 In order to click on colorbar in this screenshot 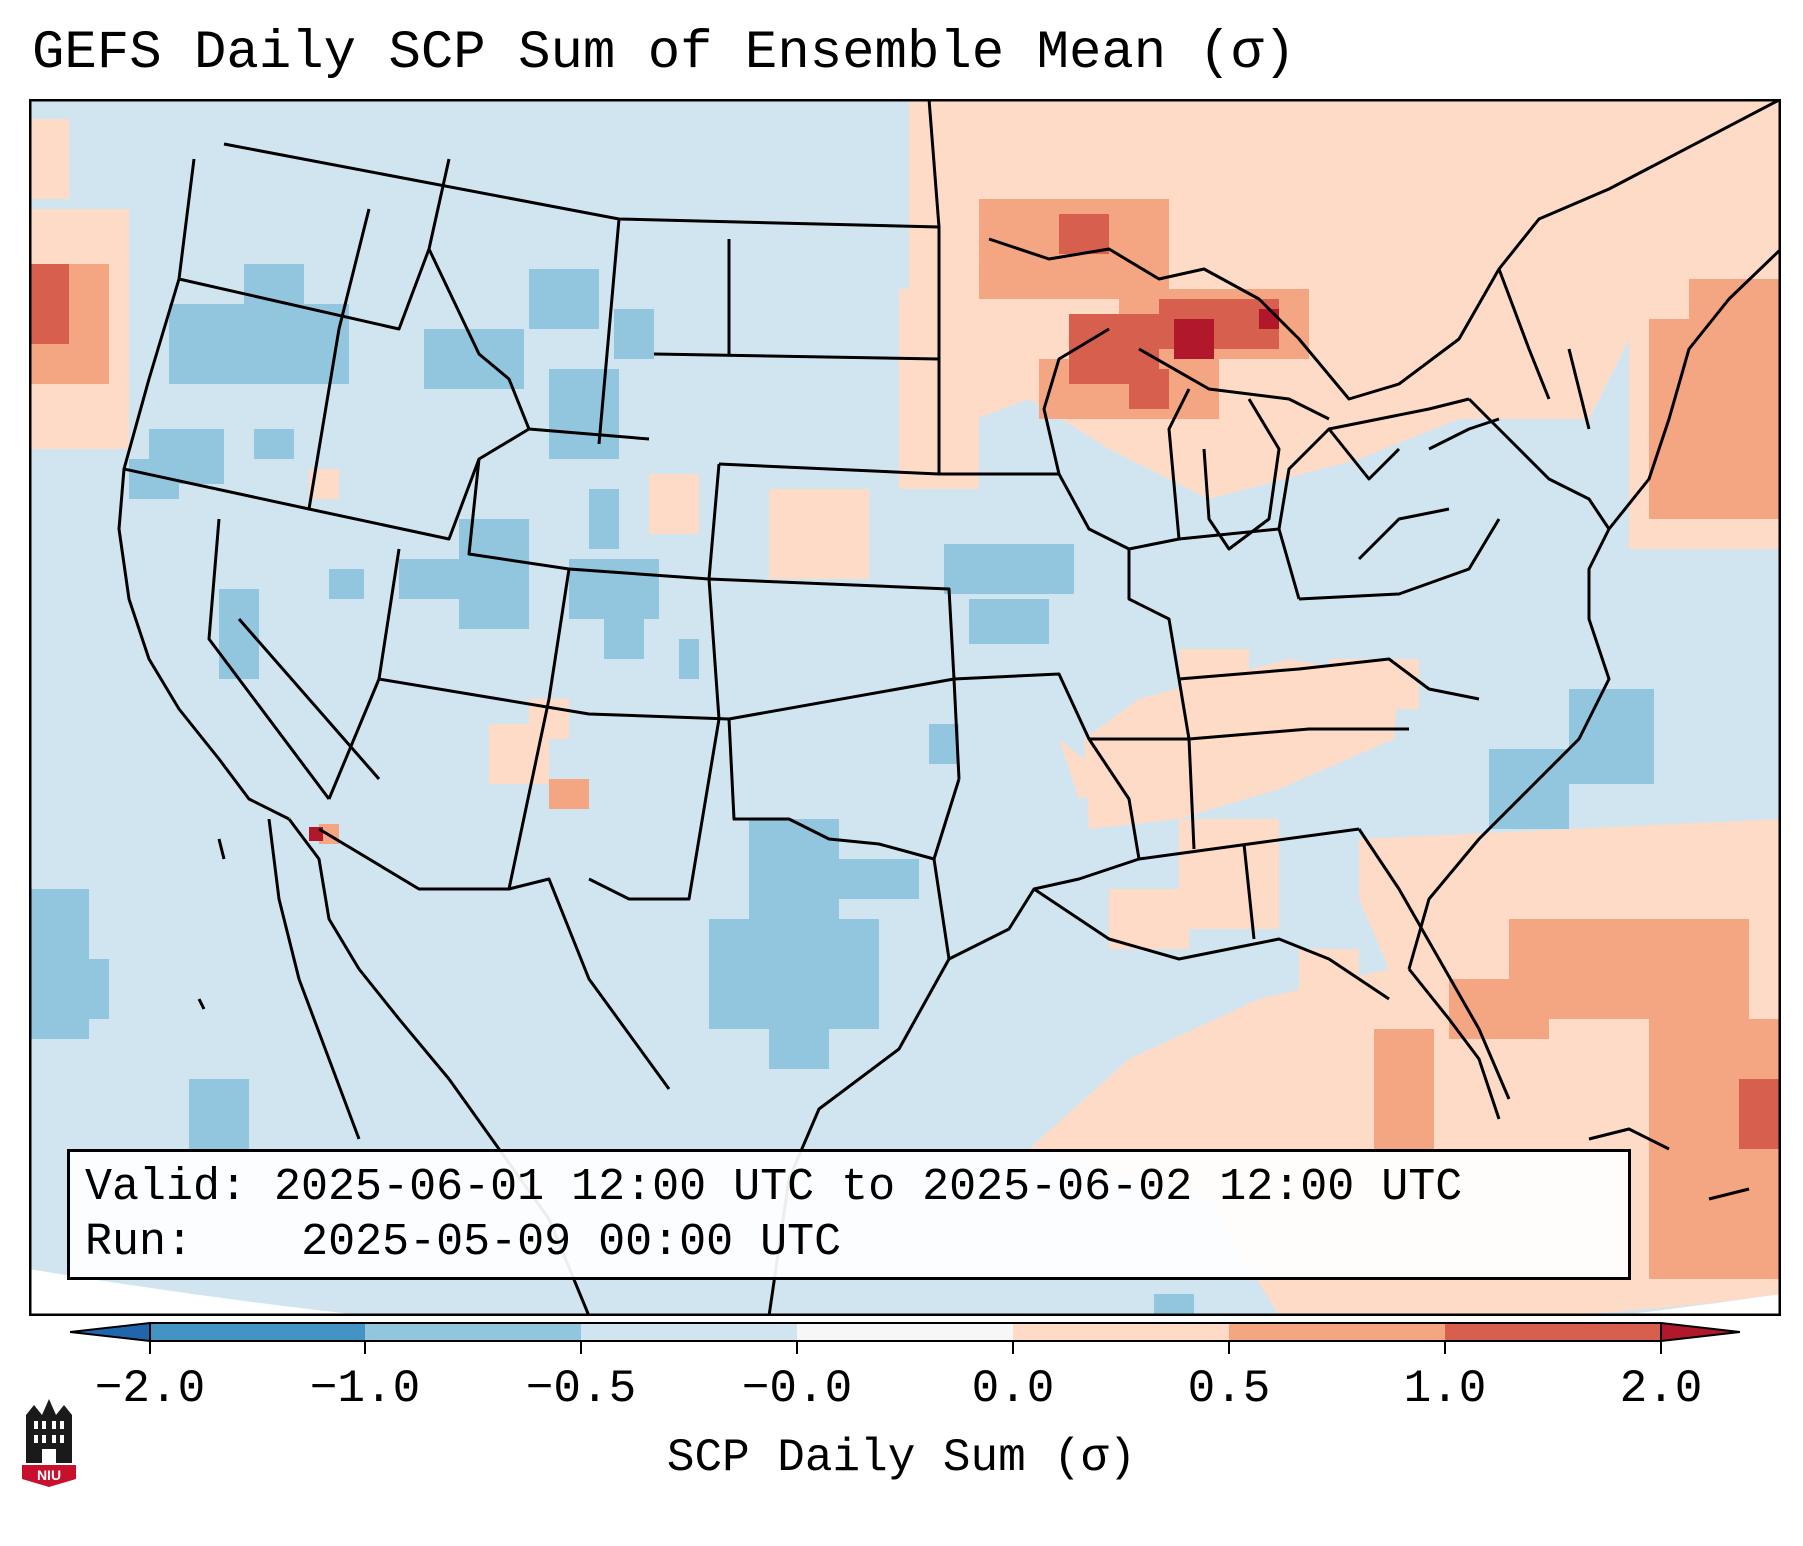, I will do `click(905, 1337)`.